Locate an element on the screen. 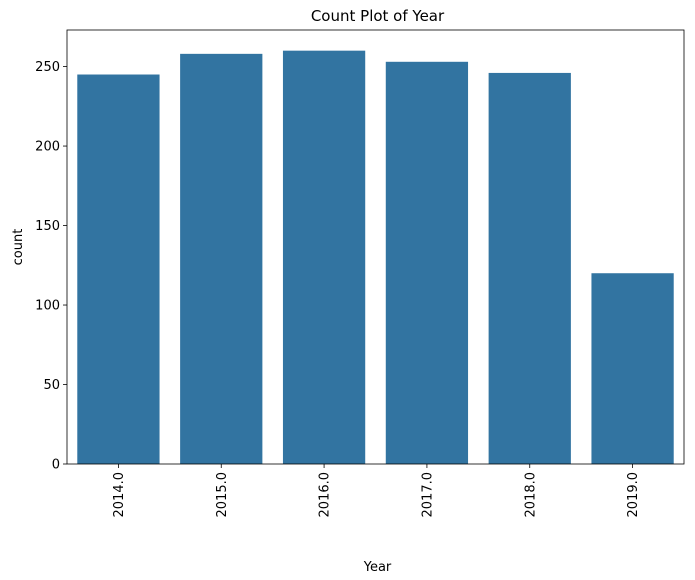 This screenshot has height=580, width=695. bar-2019.0 is located at coordinates (632, 368).